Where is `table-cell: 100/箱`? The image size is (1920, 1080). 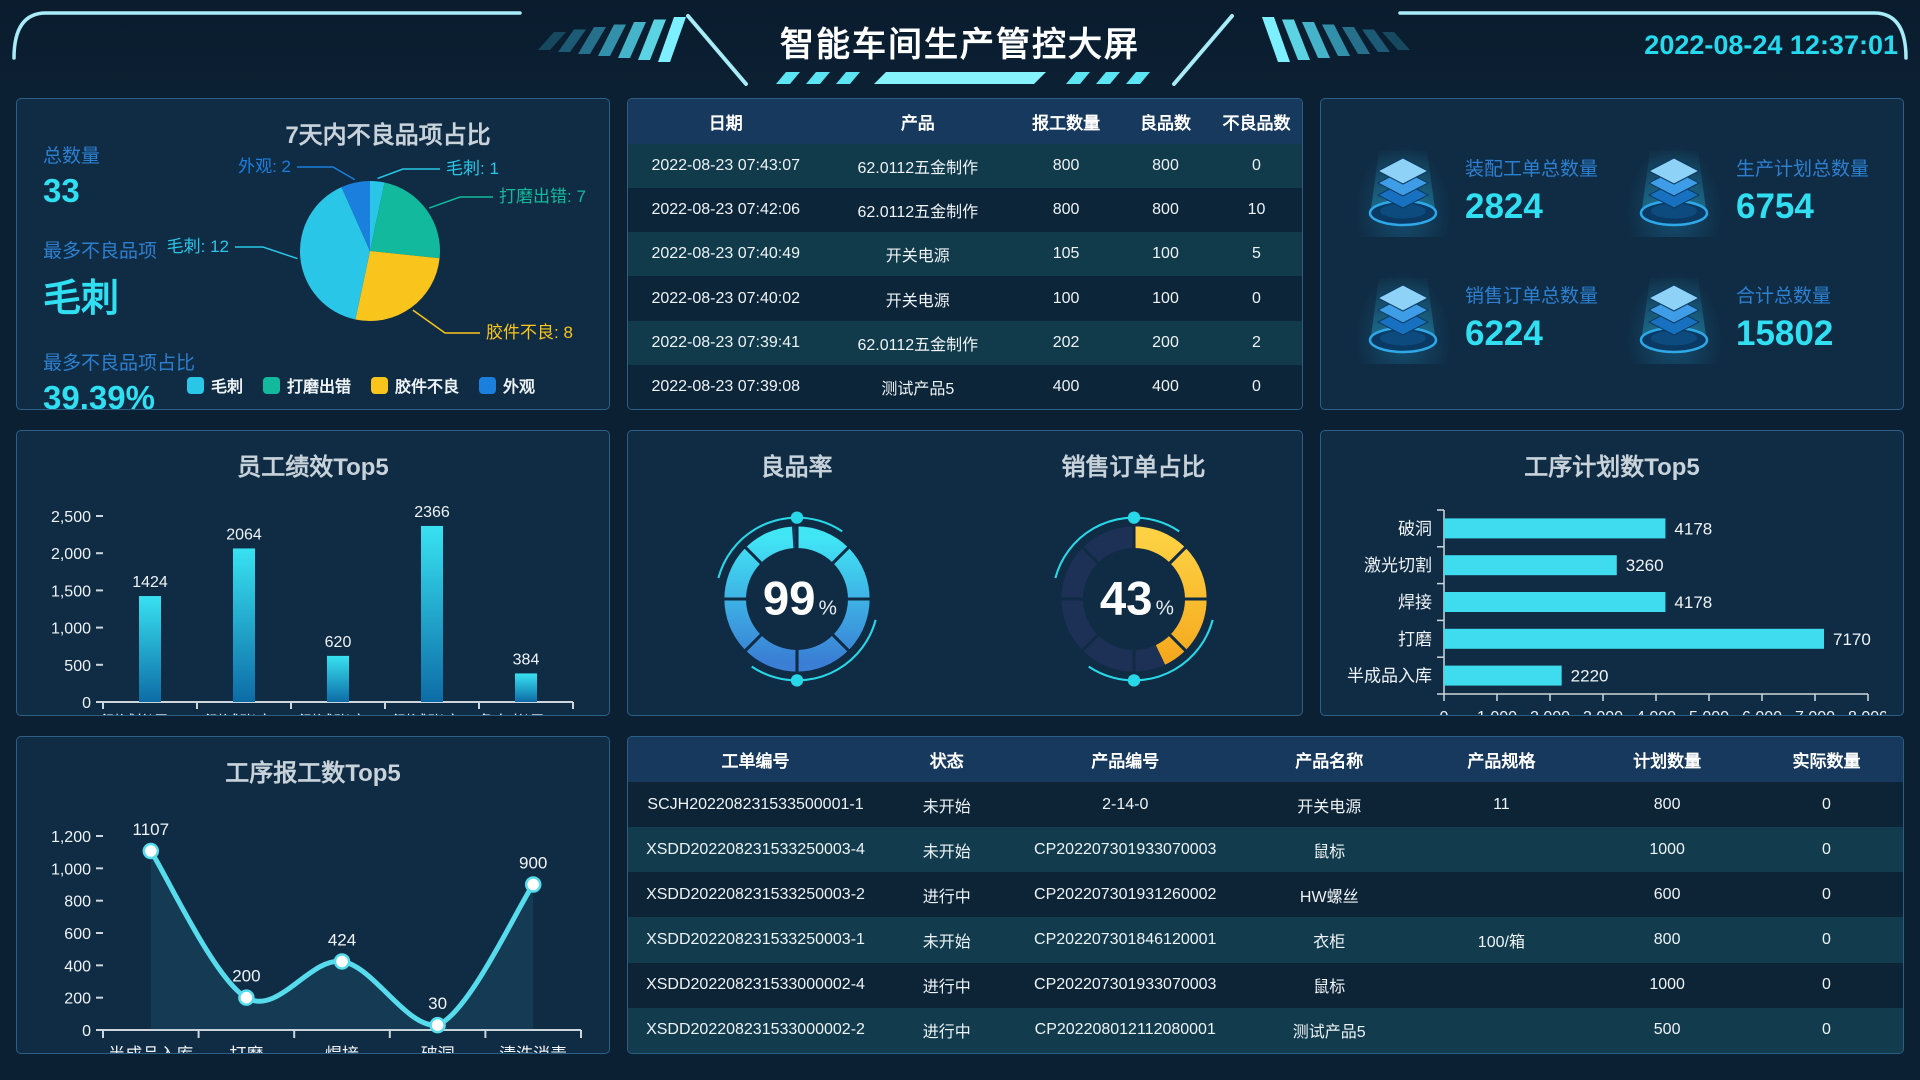
table-cell: 100/箱 is located at coordinates (1501, 943).